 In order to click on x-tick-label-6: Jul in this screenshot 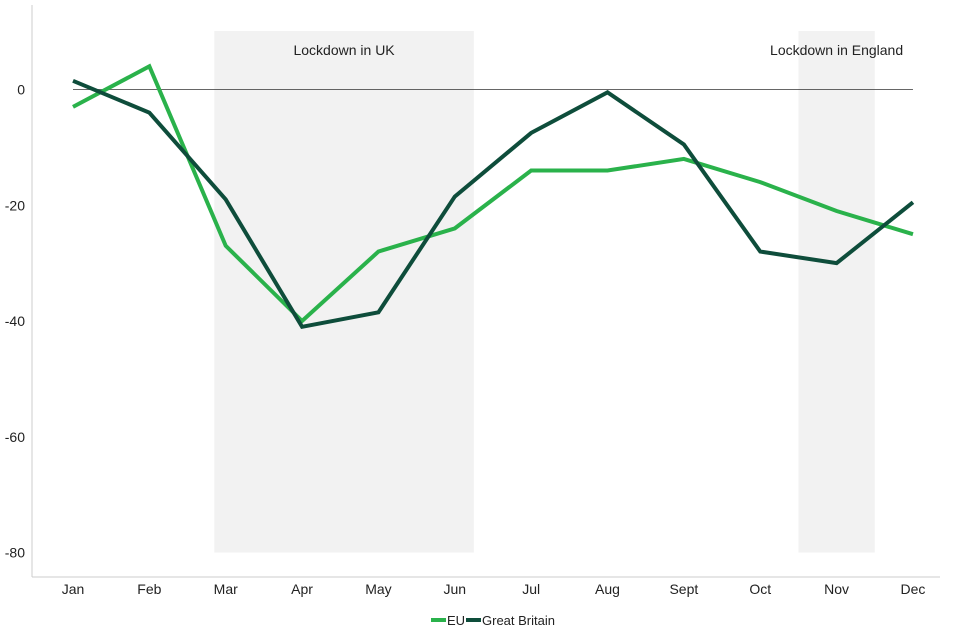, I will do `click(531, 589)`.